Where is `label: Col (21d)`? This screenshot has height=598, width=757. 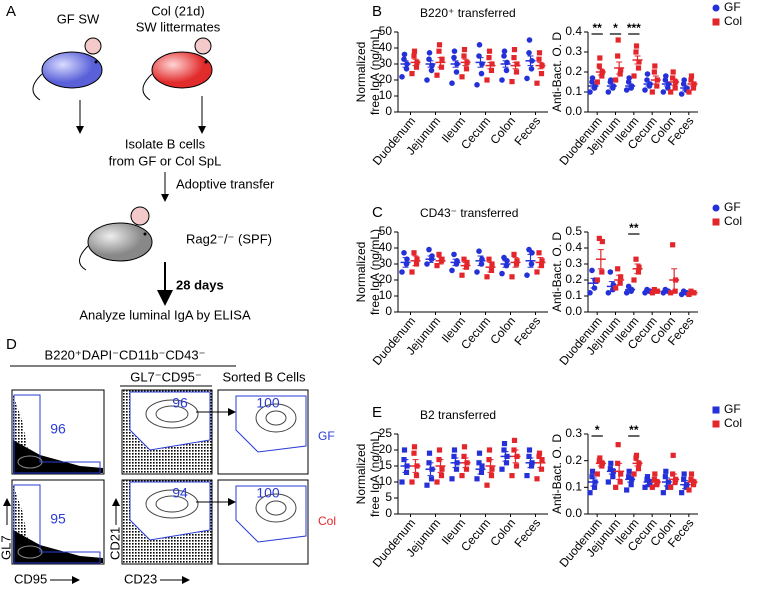 label: Col (21d) is located at coordinates (177, 10).